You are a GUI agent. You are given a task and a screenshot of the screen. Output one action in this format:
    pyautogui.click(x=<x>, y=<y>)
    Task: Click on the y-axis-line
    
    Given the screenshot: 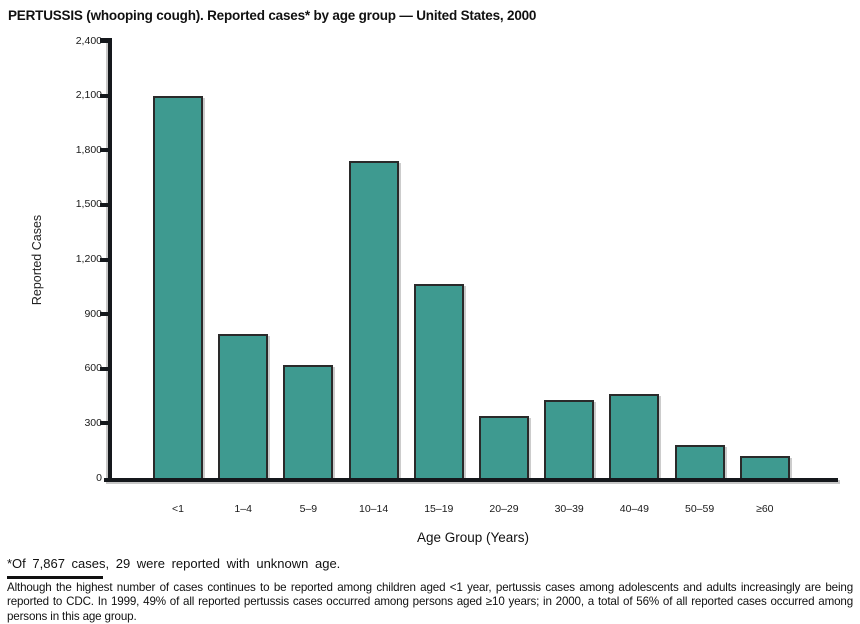 What is the action you would take?
    pyautogui.click(x=110, y=260)
    